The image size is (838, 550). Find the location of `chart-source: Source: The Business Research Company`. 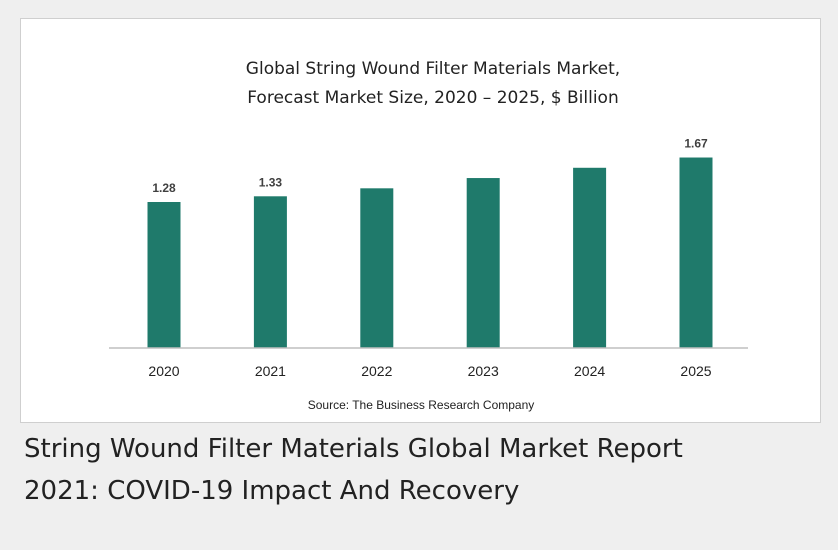

chart-source: Source: The Business Research Company is located at coordinates (421, 405).